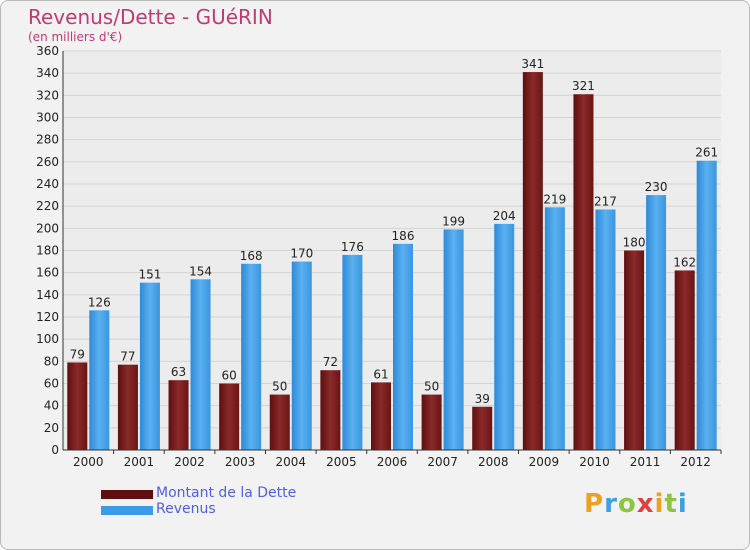 The image size is (750, 550). What do you see at coordinates (51, 428) in the screenshot?
I see `y-tick-label: 20` at bounding box center [51, 428].